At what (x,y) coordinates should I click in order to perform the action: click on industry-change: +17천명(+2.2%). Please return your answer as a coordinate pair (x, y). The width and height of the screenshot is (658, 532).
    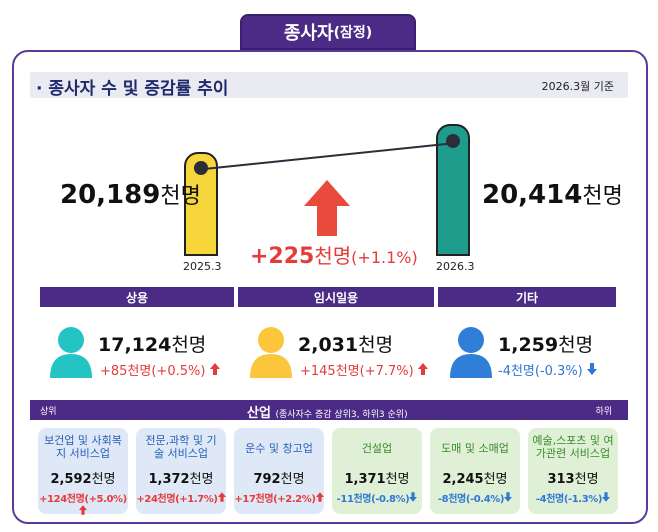
    Looking at the image, I should click on (279, 497).